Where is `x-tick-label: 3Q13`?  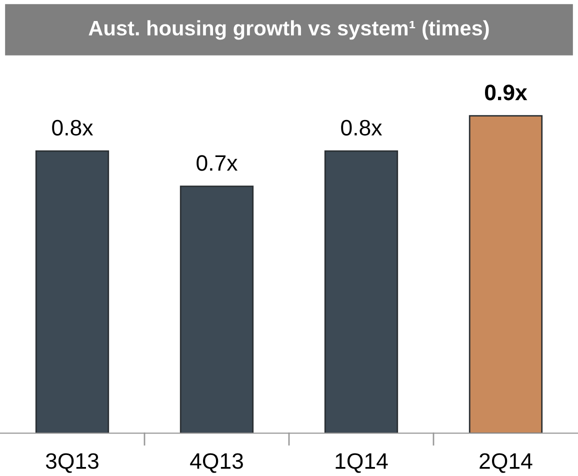
x-tick-label: 3Q13 is located at coordinates (72, 463).